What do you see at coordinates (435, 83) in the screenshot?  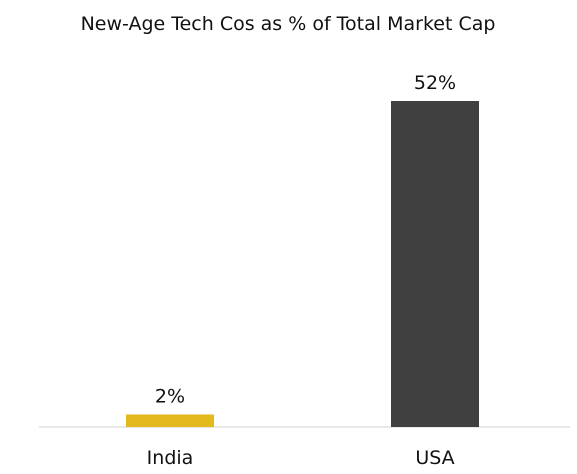 I see `data-label-usa: 52%` at bounding box center [435, 83].